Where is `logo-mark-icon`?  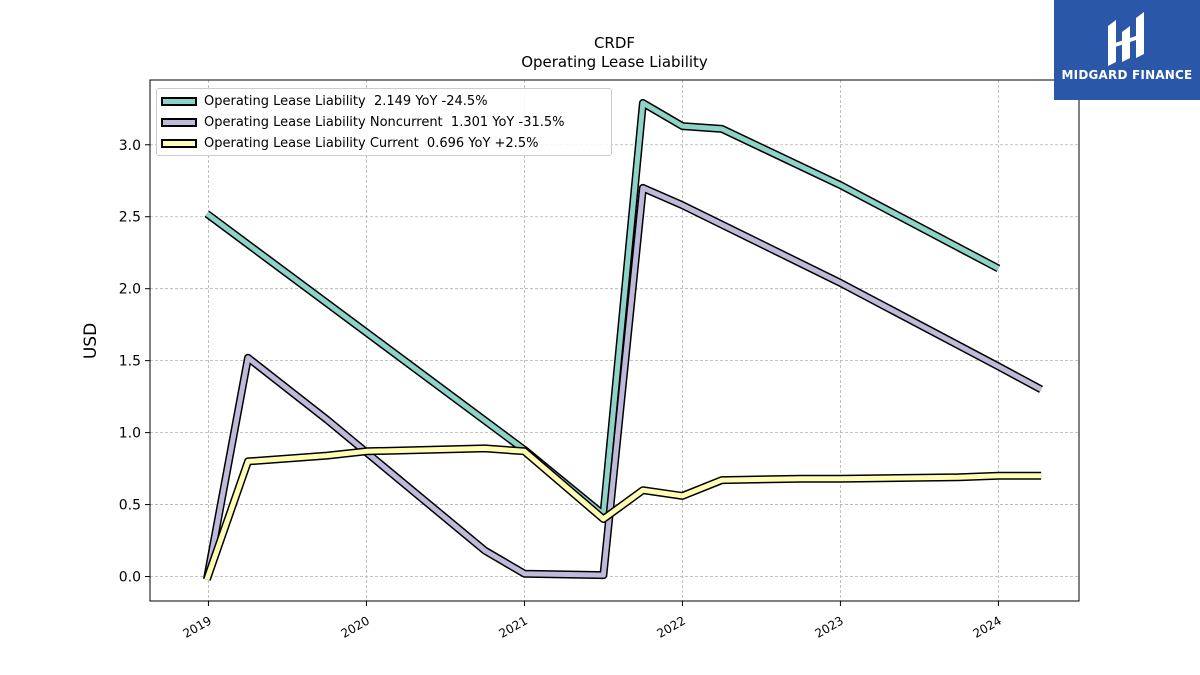 logo-mark-icon is located at coordinates (1126, 39).